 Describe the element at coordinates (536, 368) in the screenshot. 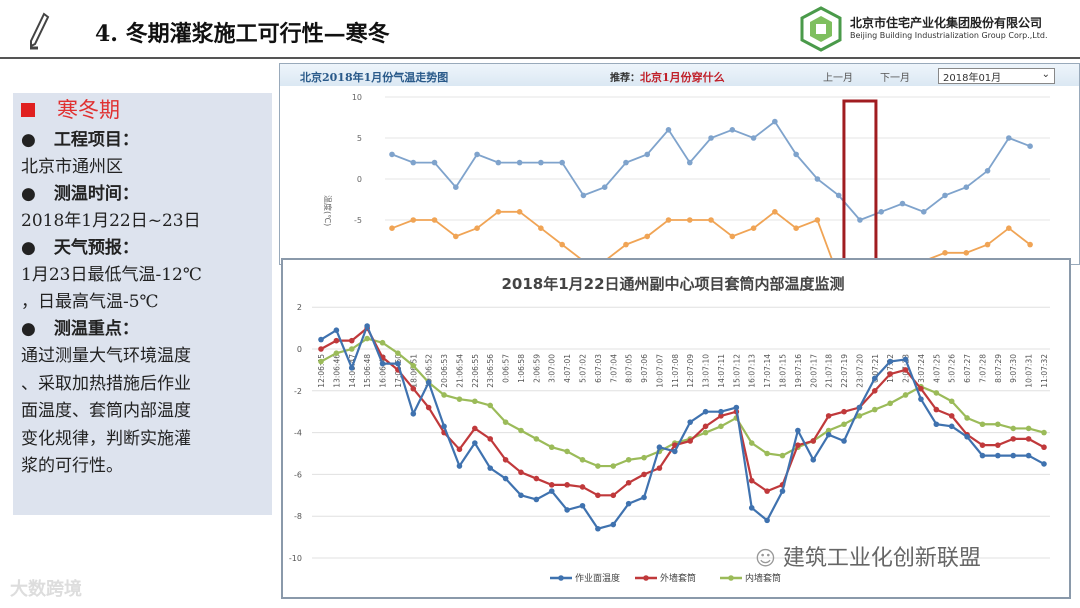

I see `x-tick-label: 2:06:59` at that location.